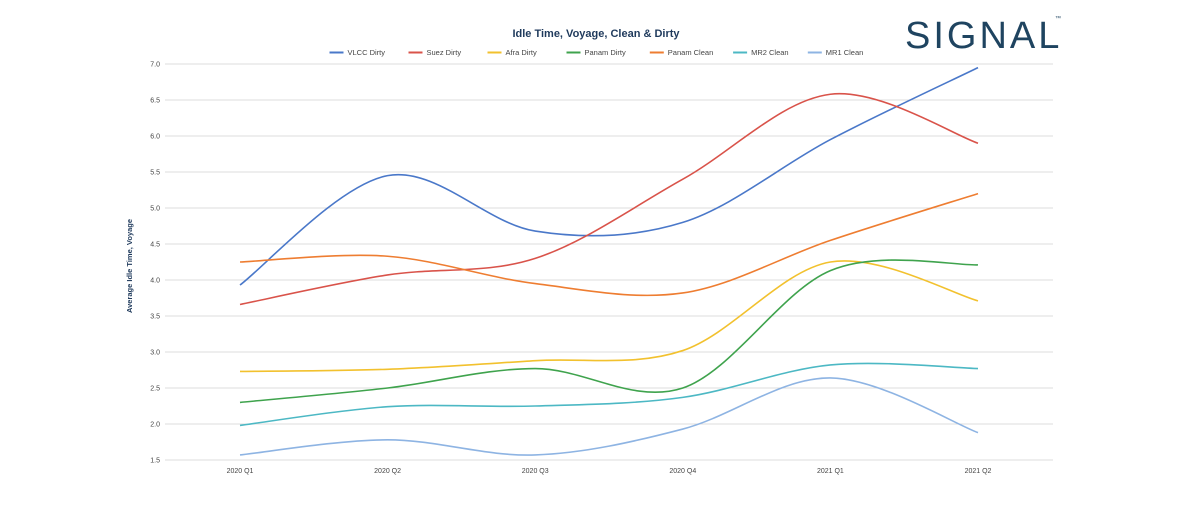 This screenshot has height=506, width=1200. Describe the element at coordinates (978, 471) in the screenshot. I see `x-tick-label: 2021 Q2` at that location.